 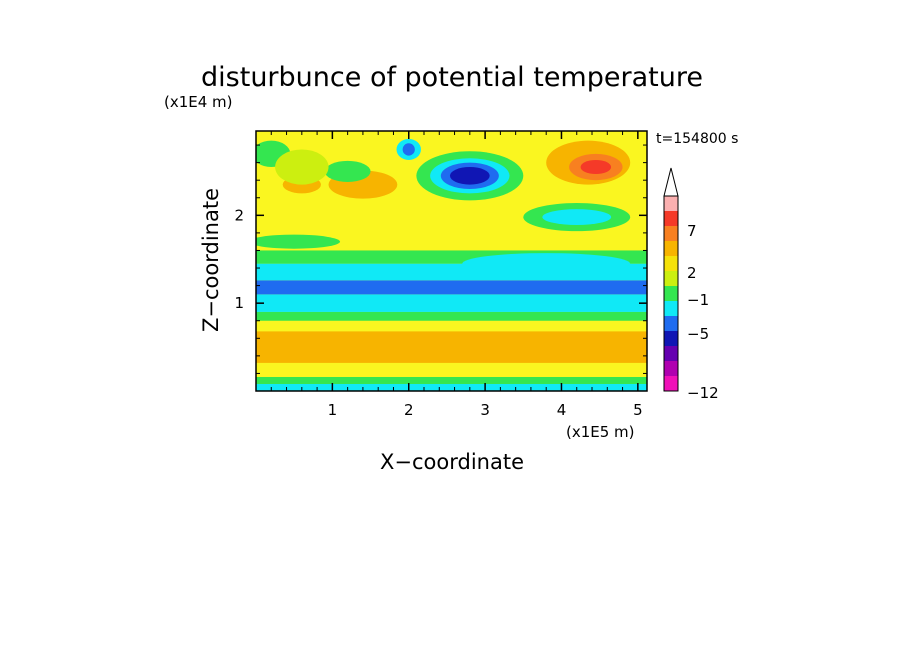 What do you see at coordinates (692, 231) in the screenshot?
I see `colorbar-label: 7` at bounding box center [692, 231].